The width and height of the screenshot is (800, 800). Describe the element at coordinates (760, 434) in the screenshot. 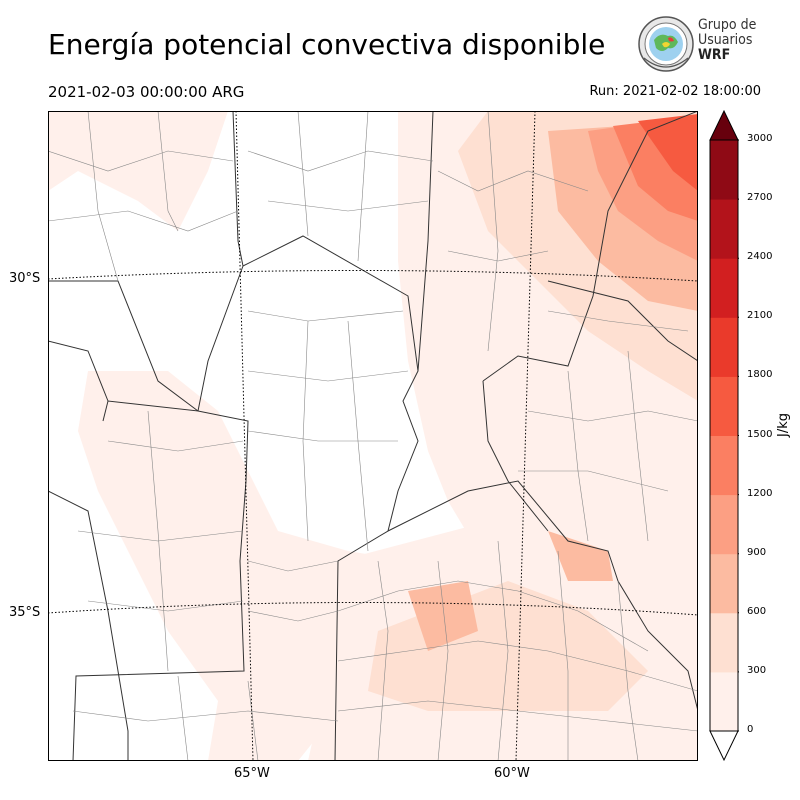

I see `colorbar-tick-label: 1500` at that location.